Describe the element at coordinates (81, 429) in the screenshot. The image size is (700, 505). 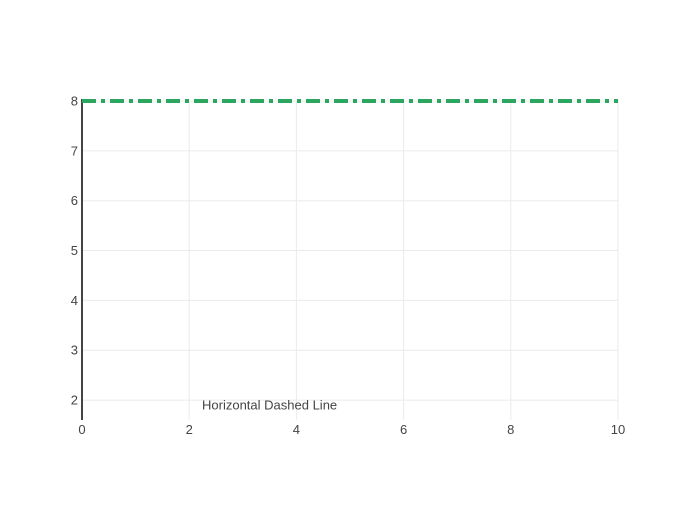
I see `x-tick-label: 0` at that location.